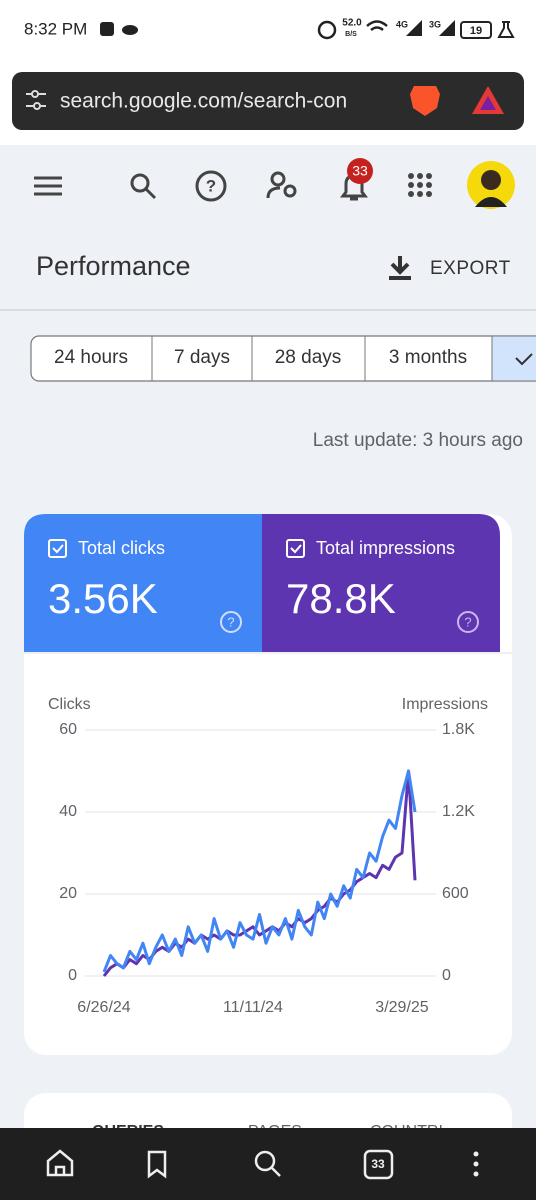  I want to click on y-tick-label: 40, so click(68, 811).